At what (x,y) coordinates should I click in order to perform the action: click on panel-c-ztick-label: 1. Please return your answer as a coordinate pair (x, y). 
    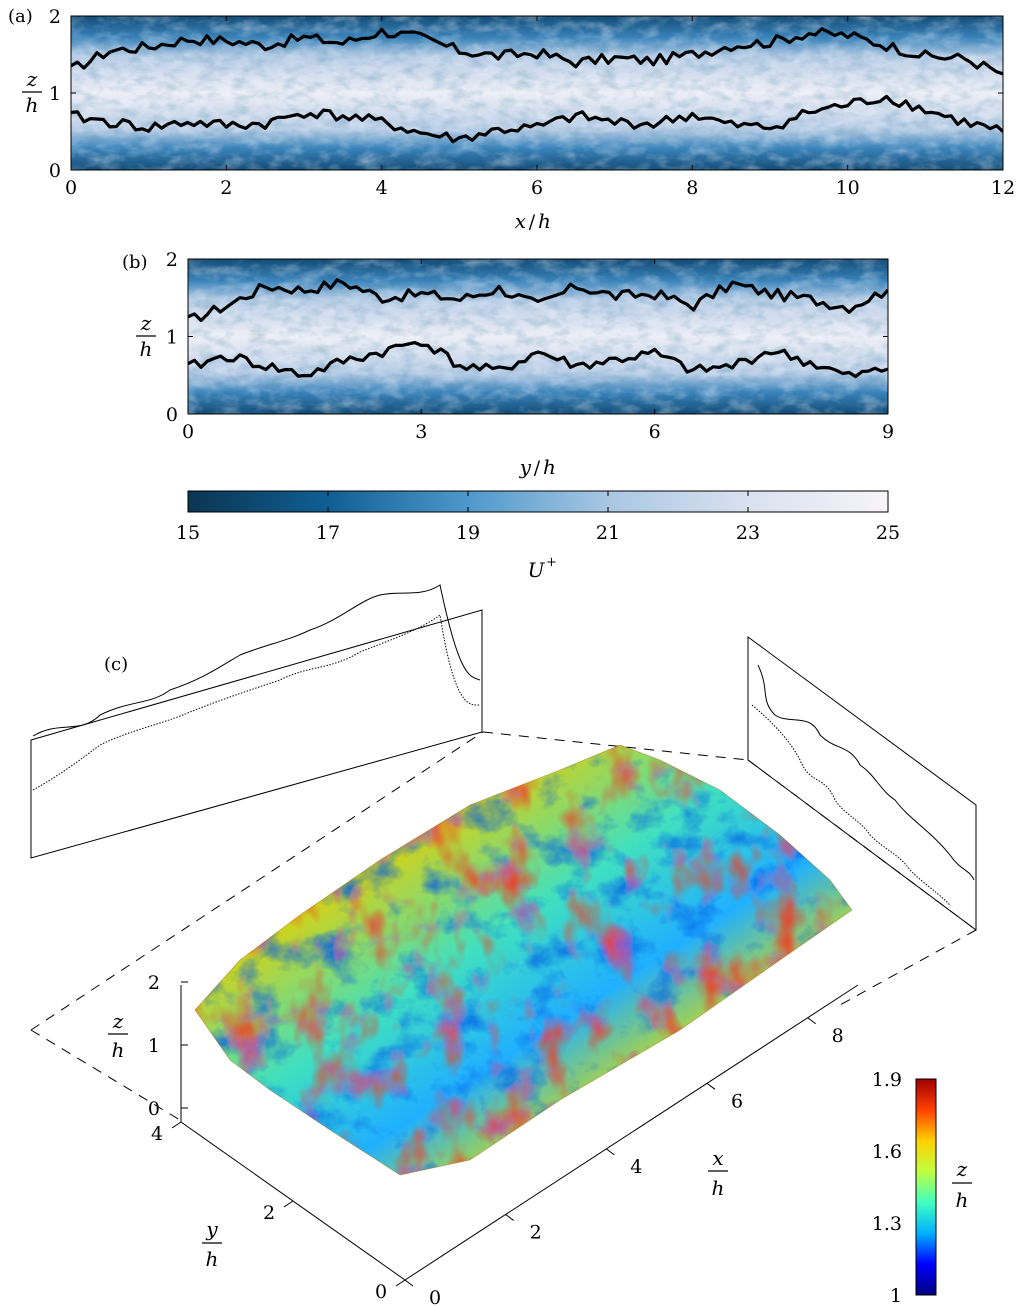
    Looking at the image, I should click on (154, 1046).